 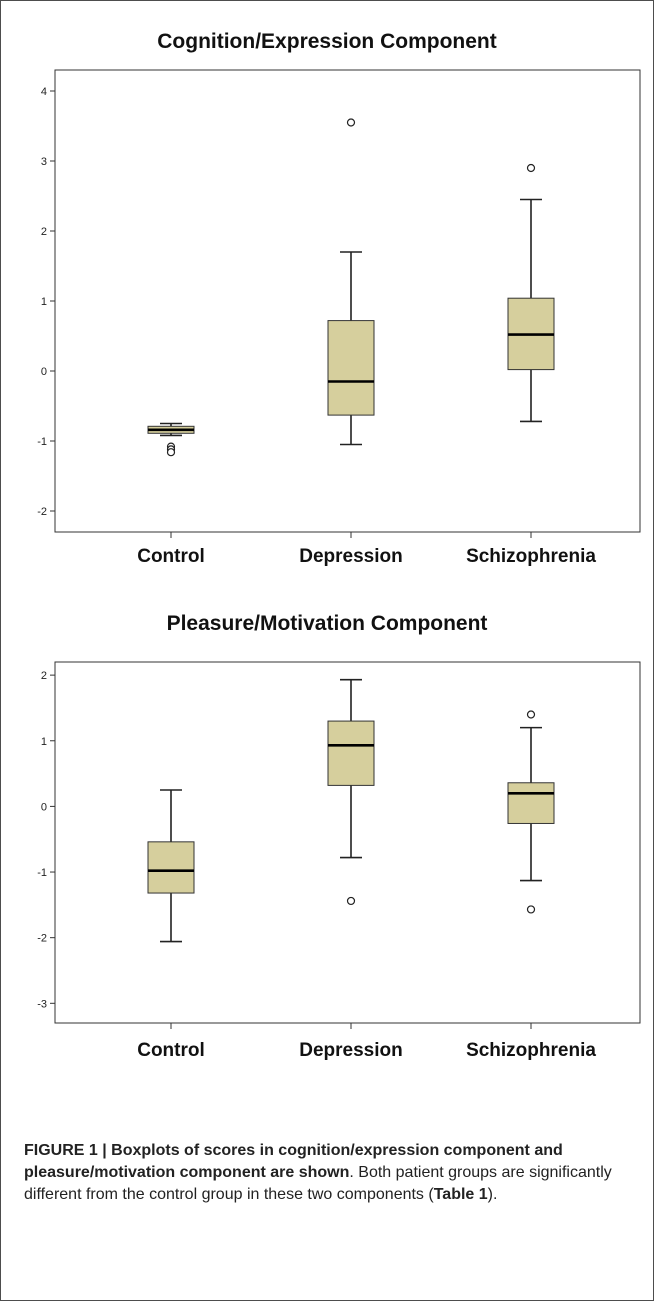 I want to click on chart-title-pleasure: Pleasure/Motivation Component, so click(x=327, y=623).